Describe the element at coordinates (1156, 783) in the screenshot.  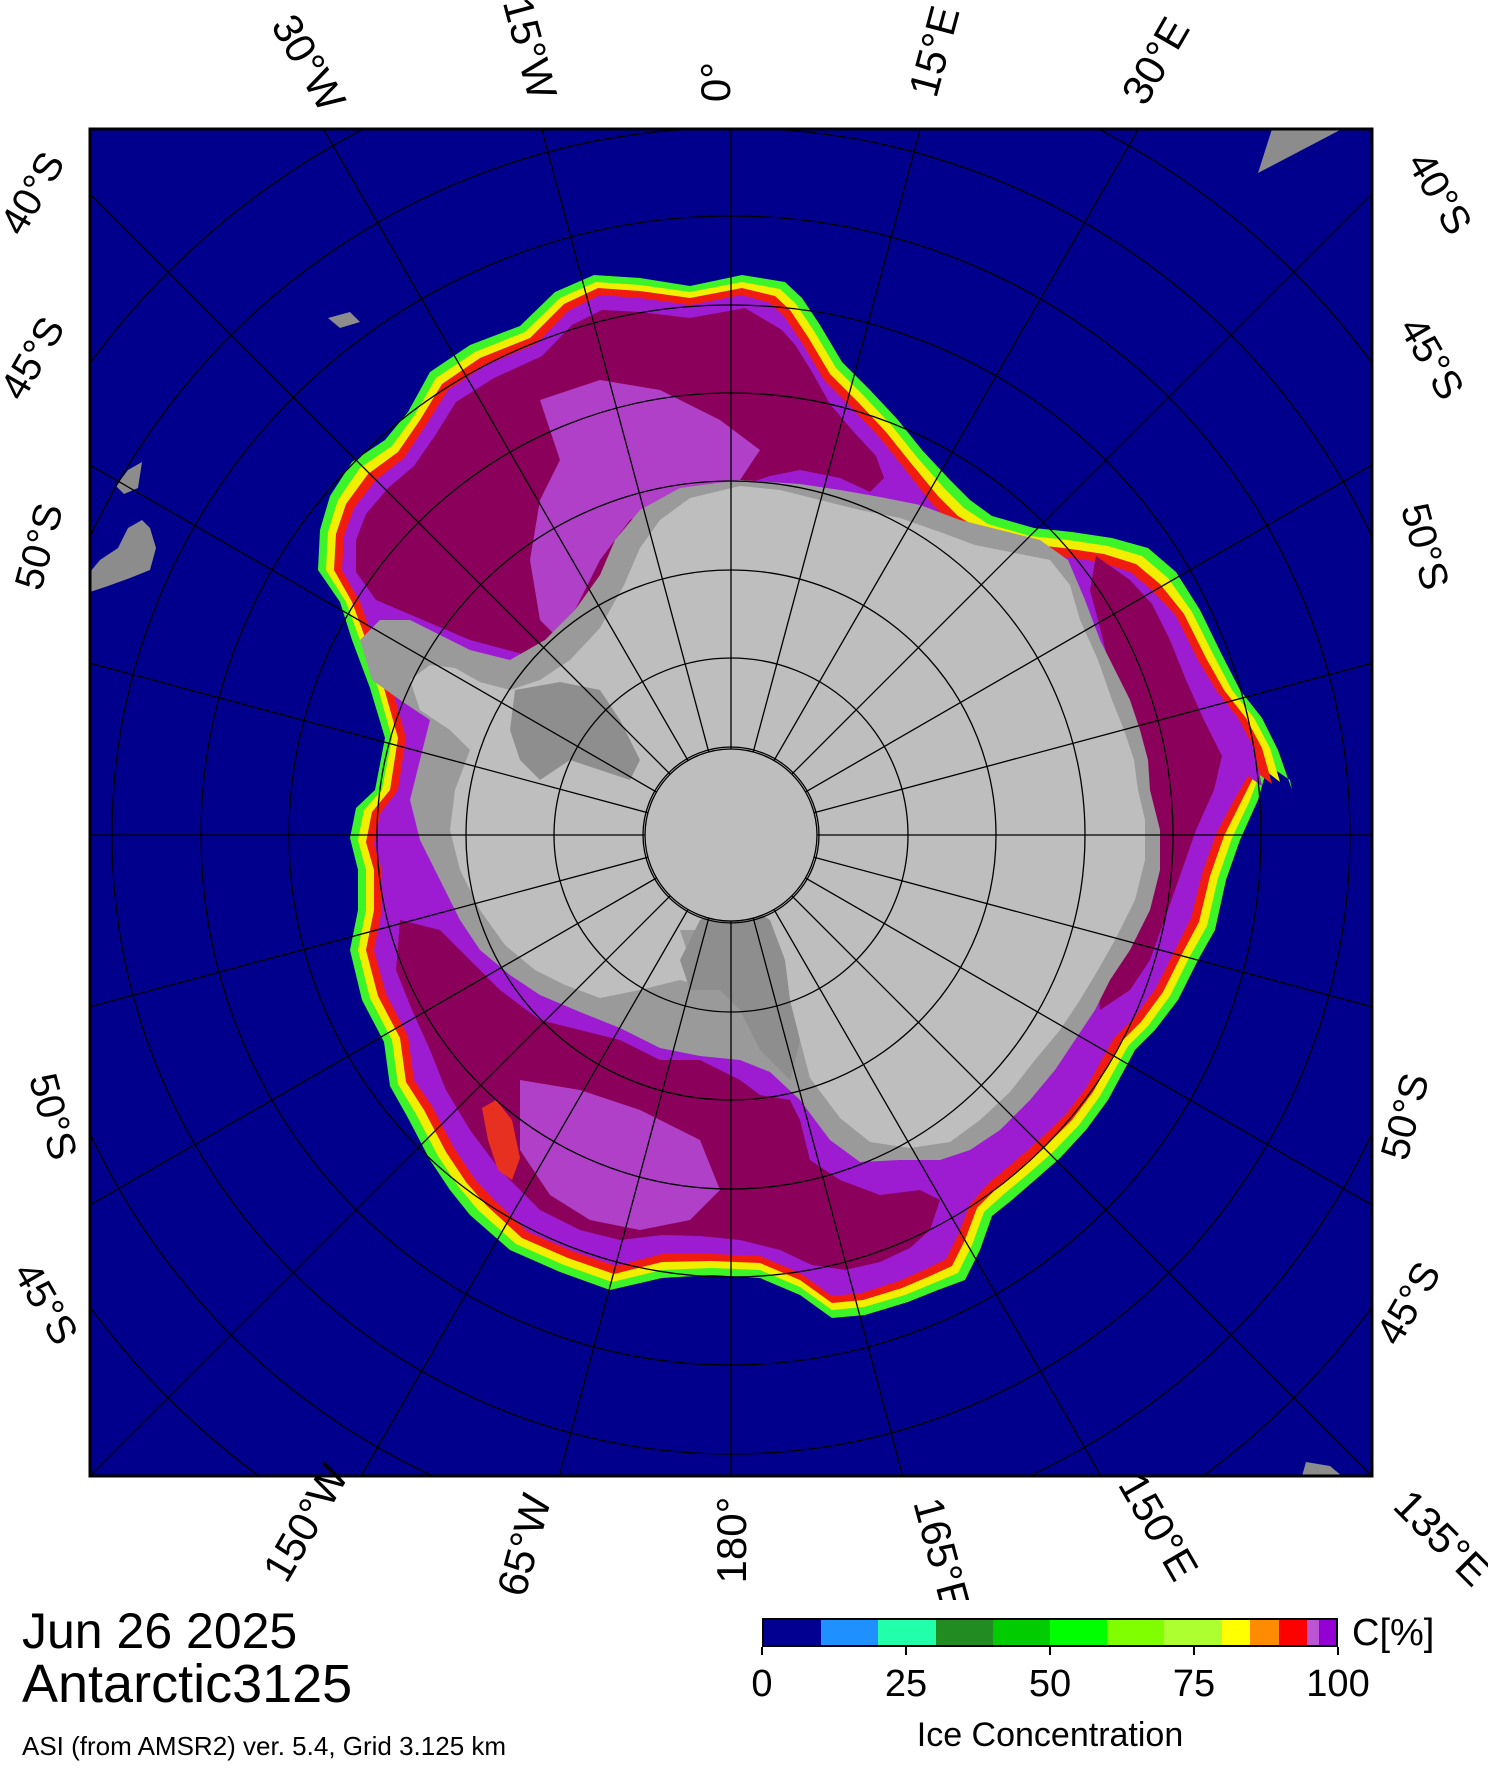
I see `sea-ice-dense-east` at that location.